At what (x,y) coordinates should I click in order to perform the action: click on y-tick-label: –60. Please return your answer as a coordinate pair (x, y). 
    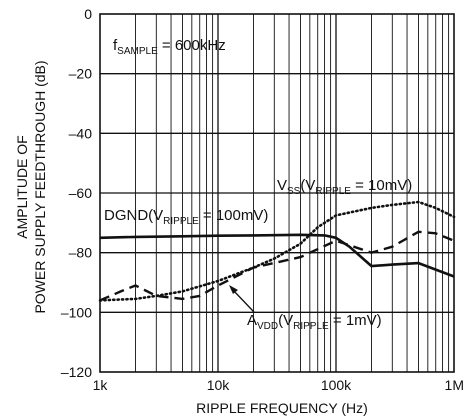
    Looking at the image, I should click on (81, 193).